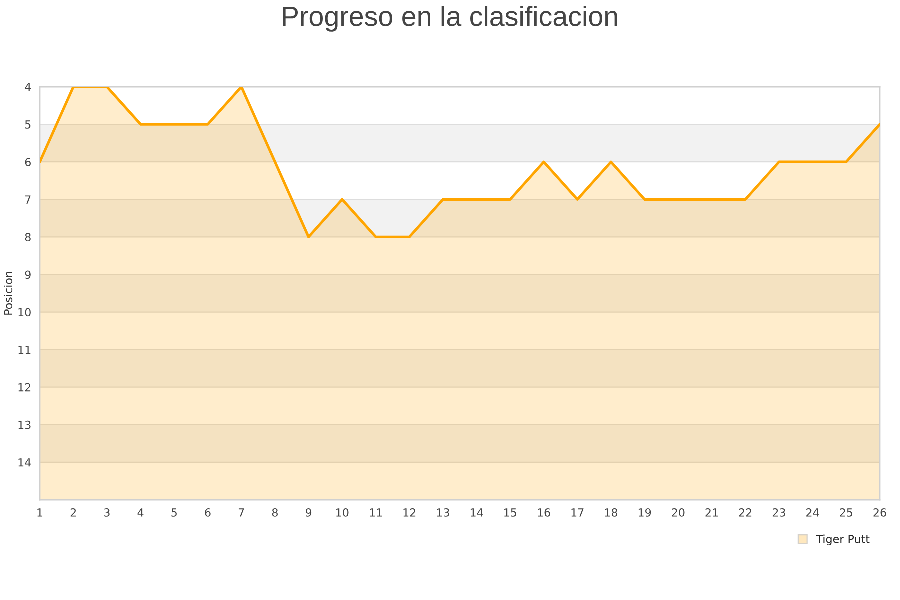 The height and width of the screenshot is (600, 900). What do you see at coordinates (24, 387) in the screenshot?
I see `y-tick-label: 12` at bounding box center [24, 387].